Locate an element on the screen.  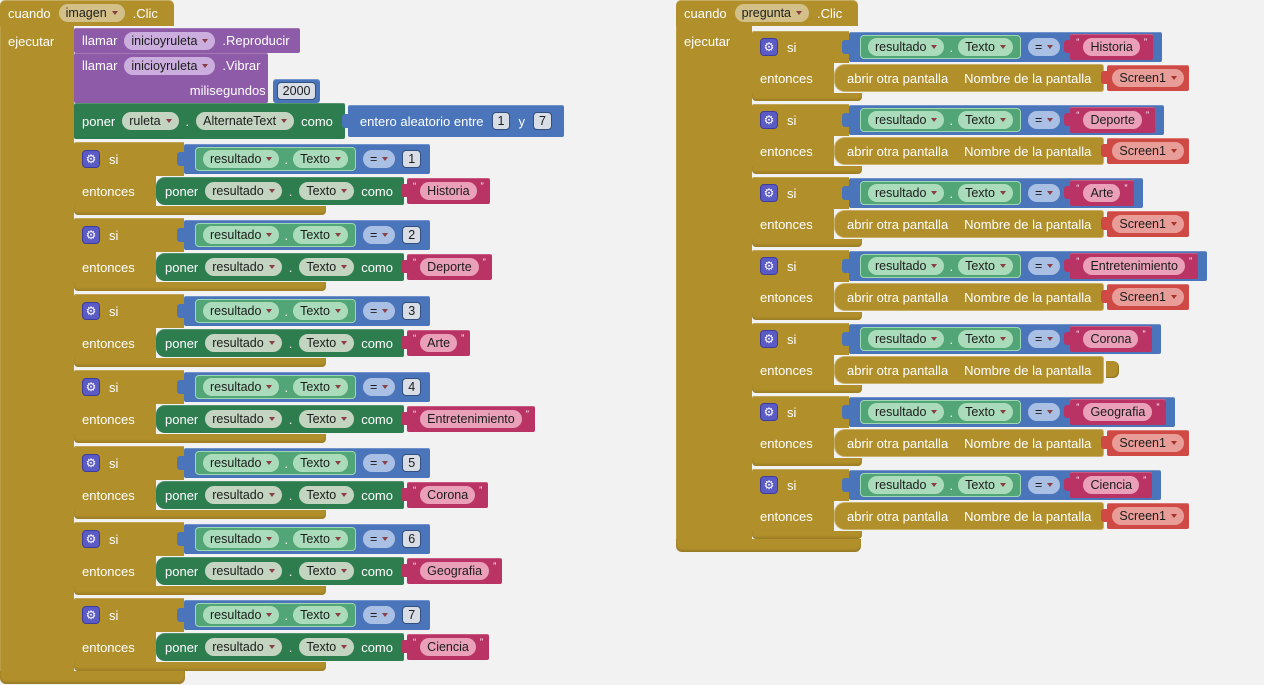
event-header: cuando imagen .Clic is located at coordinates (87, 13).